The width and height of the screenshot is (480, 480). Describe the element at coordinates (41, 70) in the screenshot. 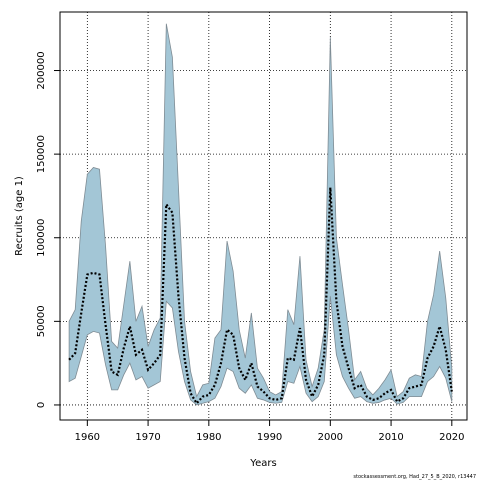

I see `y-tick-label-200000: 200000` at that location.